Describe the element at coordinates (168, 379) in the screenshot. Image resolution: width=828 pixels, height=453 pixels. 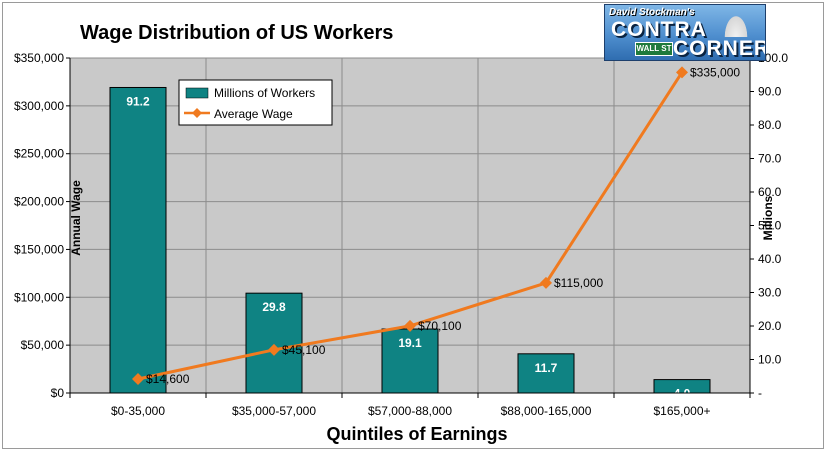
I see `line-data-label: $14,600` at that location.